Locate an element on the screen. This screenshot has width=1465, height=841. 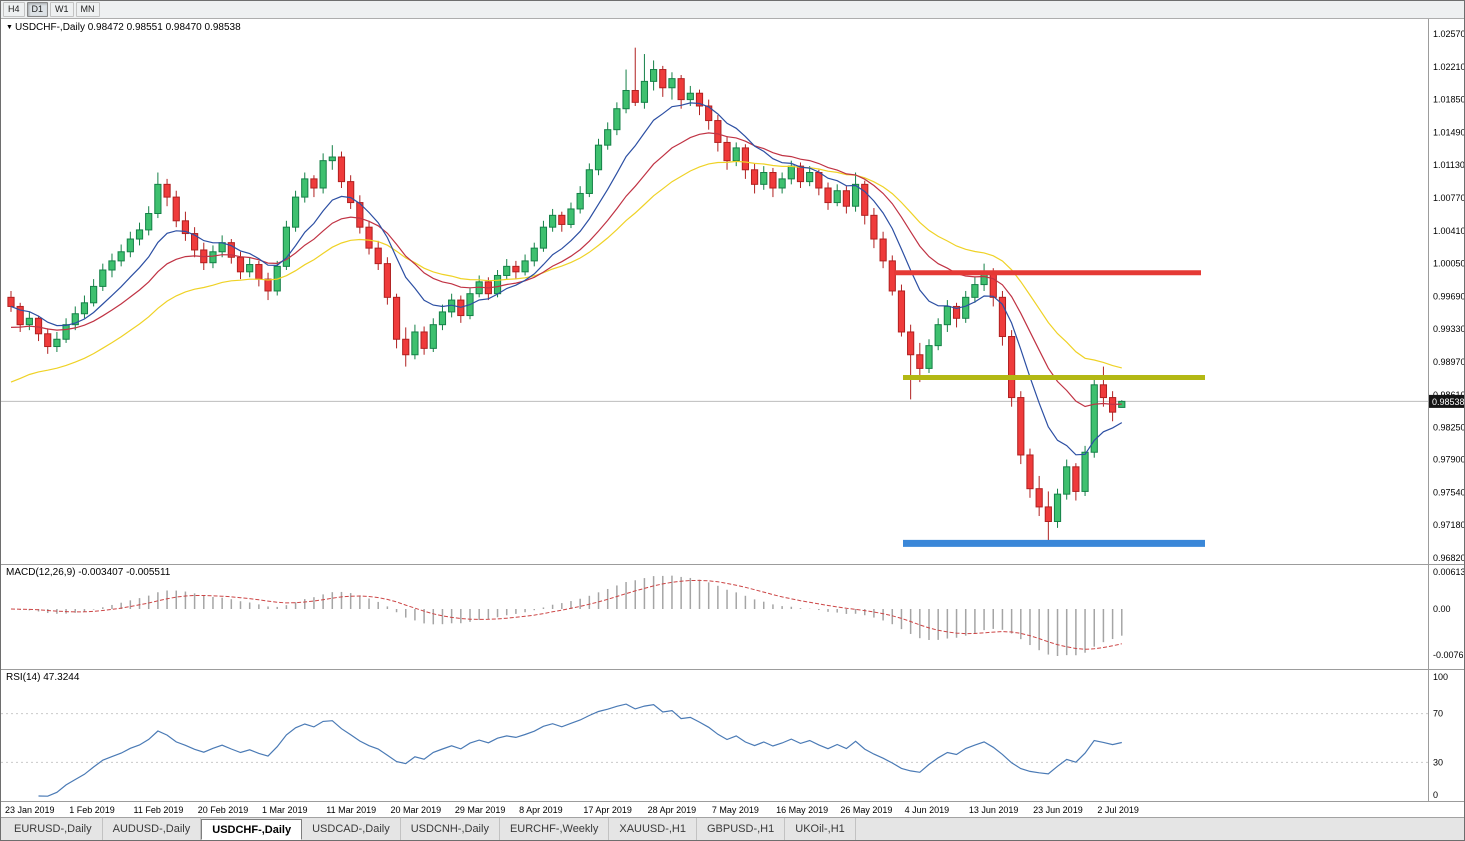
svg-text: 11 Mar 2019 is located at coordinates (351, 810).